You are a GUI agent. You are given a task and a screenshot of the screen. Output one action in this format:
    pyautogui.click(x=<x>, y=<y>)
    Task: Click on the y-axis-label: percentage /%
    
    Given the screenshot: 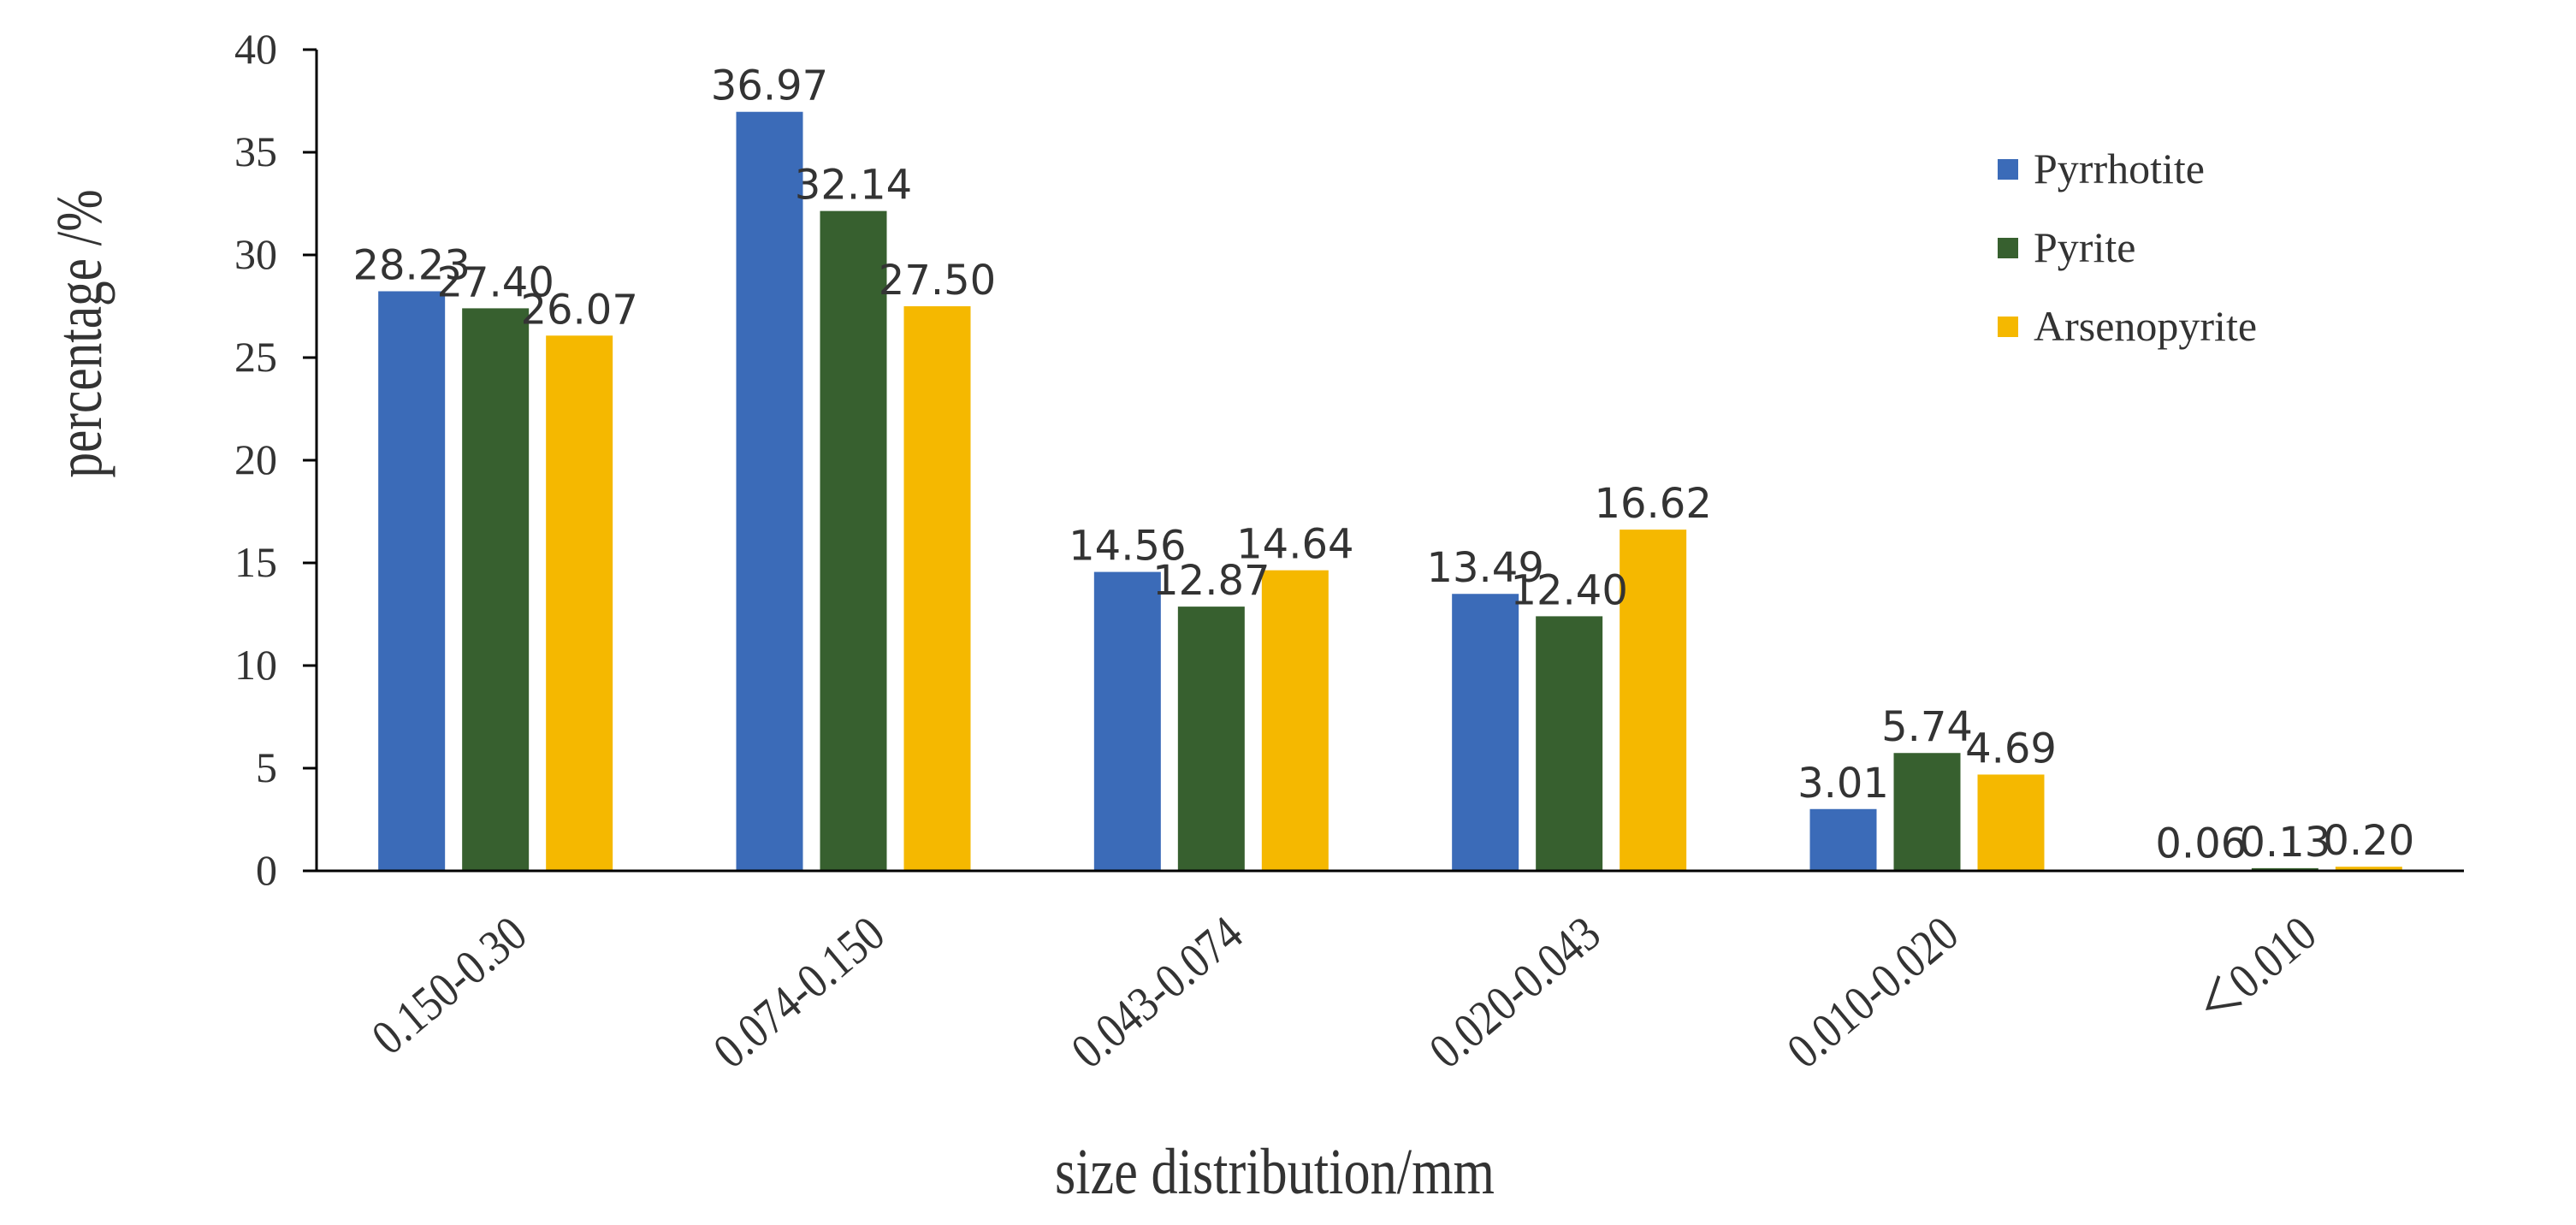 What is the action you would take?
    pyautogui.click(x=79, y=333)
    